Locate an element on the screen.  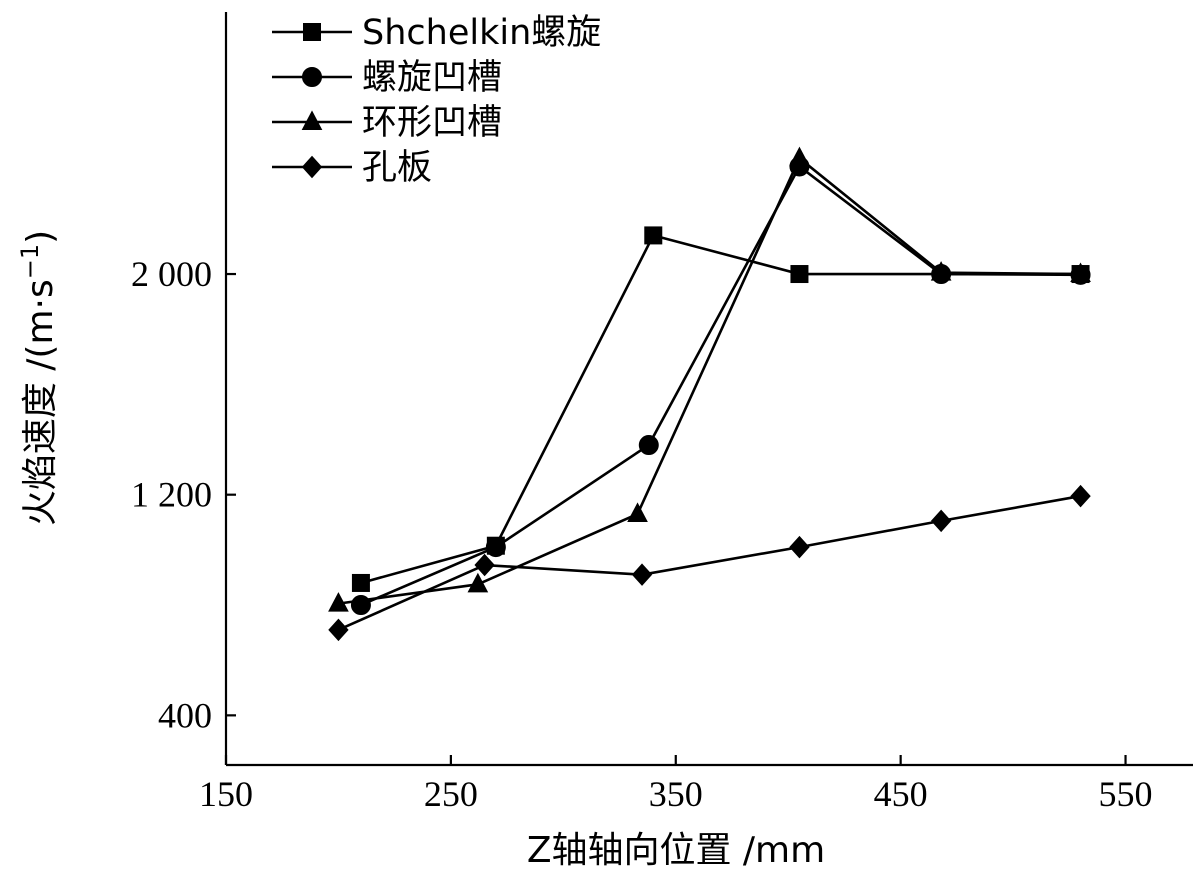
series-line-diamond is located at coordinates (709, 563).